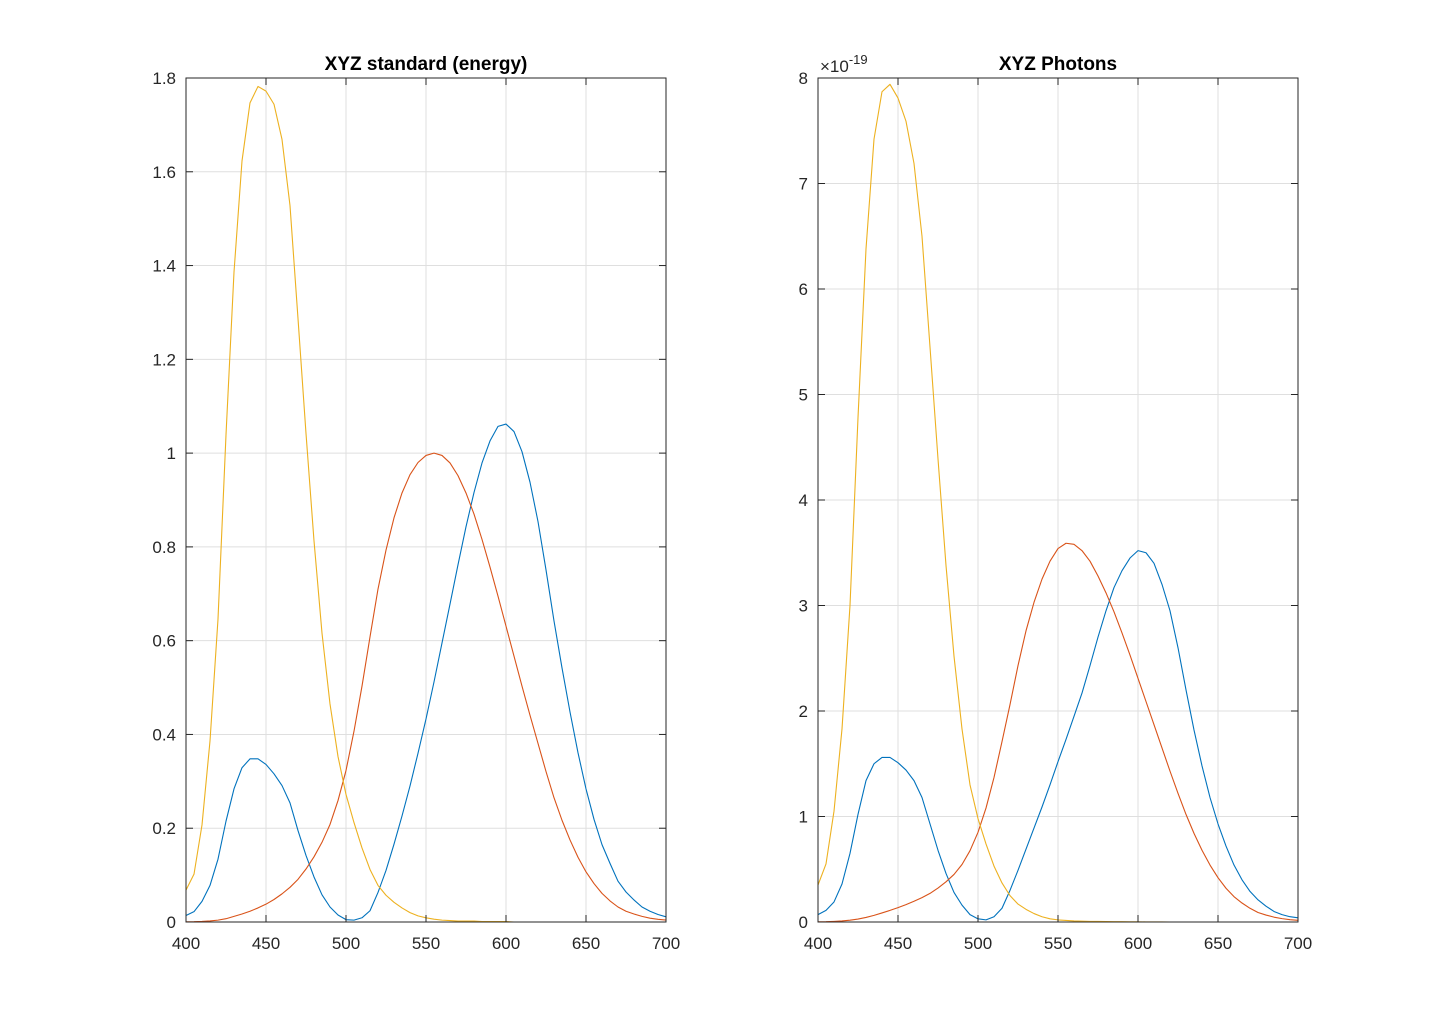 Image resolution: width=1434 pixels, height=1036 pixels. I want to click on left-x-tick-label: 650, so click(586, 943).